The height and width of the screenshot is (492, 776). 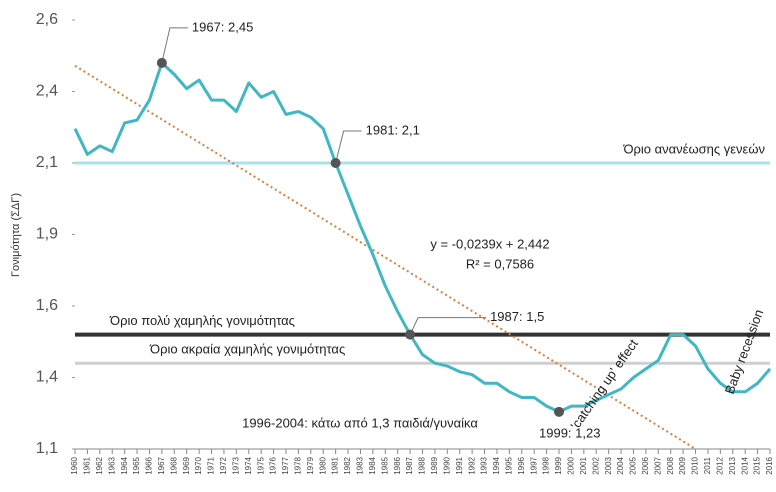 I want to click on y-tick-label: 1,4, so click(x=47, y=377).